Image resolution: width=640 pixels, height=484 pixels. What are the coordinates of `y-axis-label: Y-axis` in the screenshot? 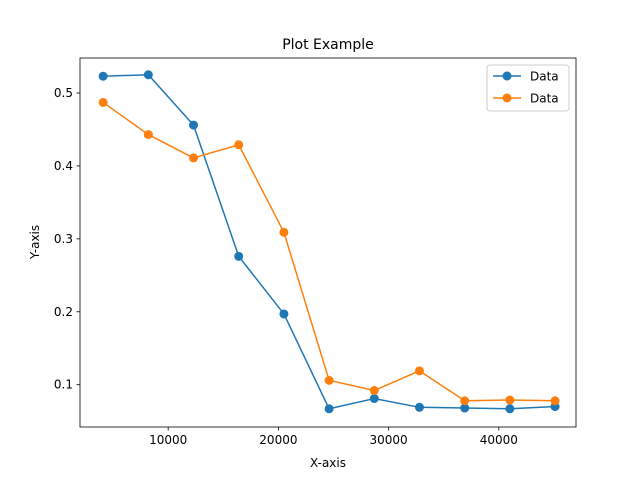 It's located at (35, 242).